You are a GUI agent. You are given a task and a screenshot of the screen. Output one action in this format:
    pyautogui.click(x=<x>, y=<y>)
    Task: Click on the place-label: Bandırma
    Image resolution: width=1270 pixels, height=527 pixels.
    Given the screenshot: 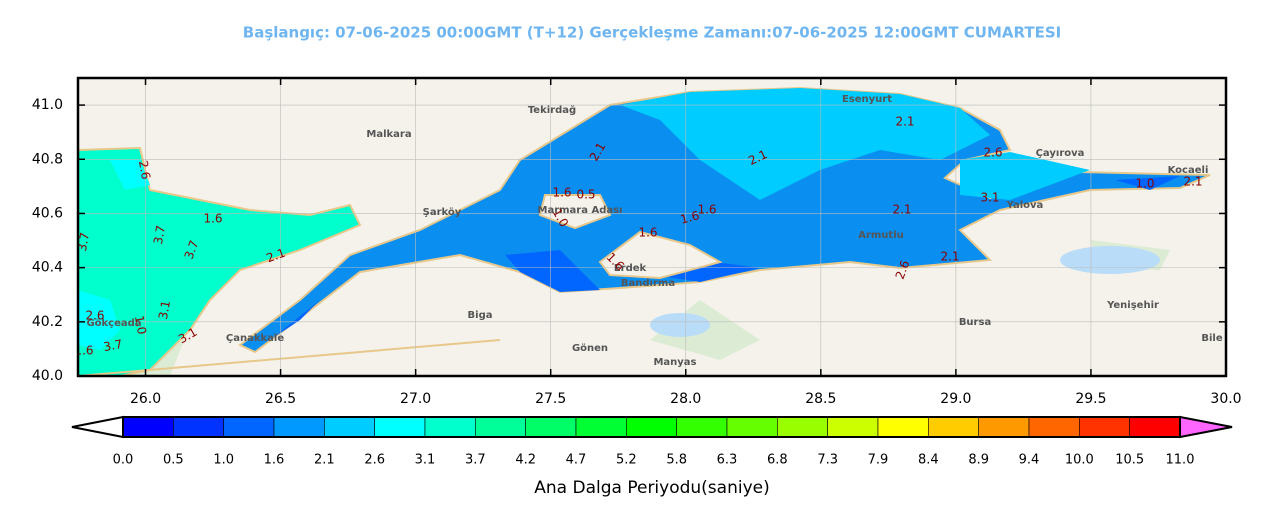 What is the action you would take?
    pyautogui.click(x=648, y=283)
    